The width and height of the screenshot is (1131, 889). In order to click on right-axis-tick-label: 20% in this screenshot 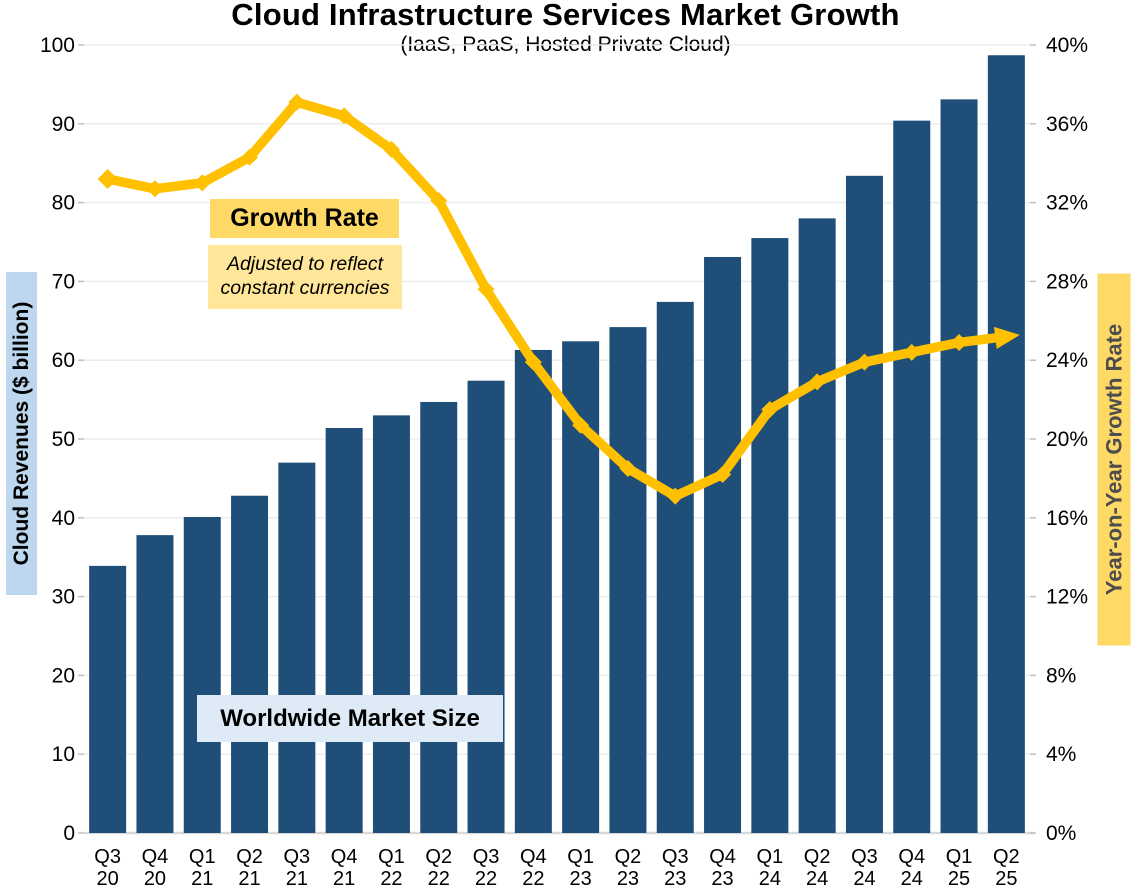, I will do `click(1067, 439)`.